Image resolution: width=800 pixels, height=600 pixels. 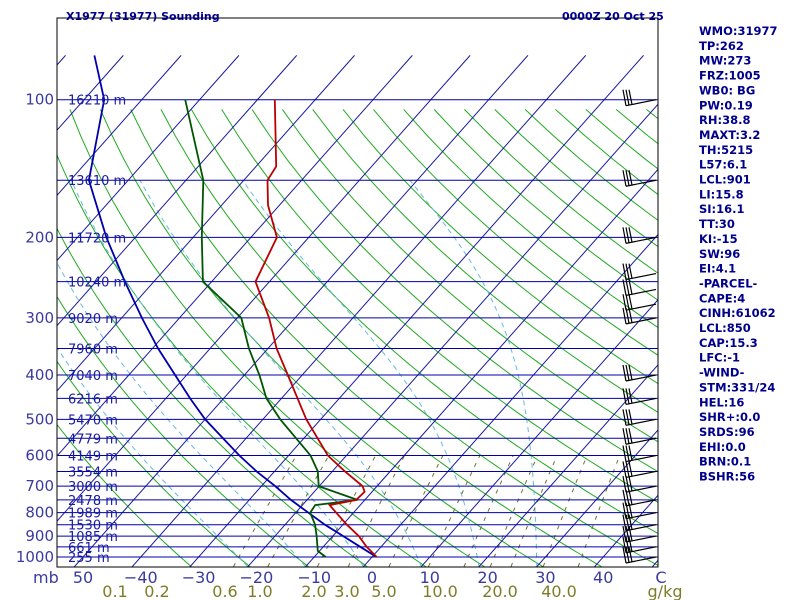 I want to click on index-line: EHI:0.0, so click(x=722, y=447).